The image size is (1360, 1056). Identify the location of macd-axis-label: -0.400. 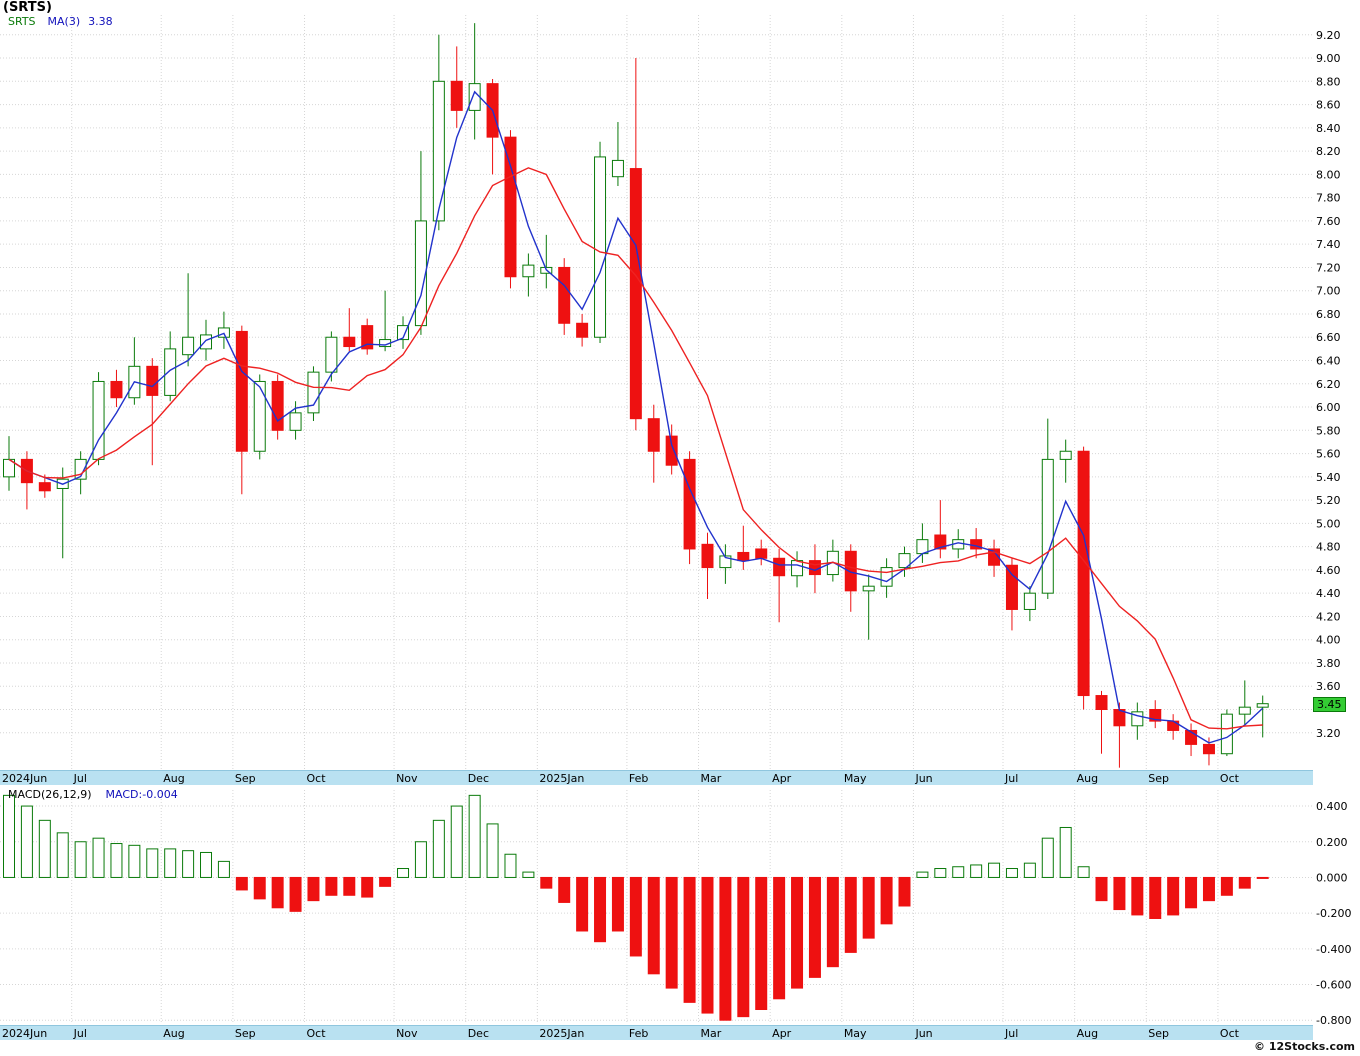
(1333, 949).